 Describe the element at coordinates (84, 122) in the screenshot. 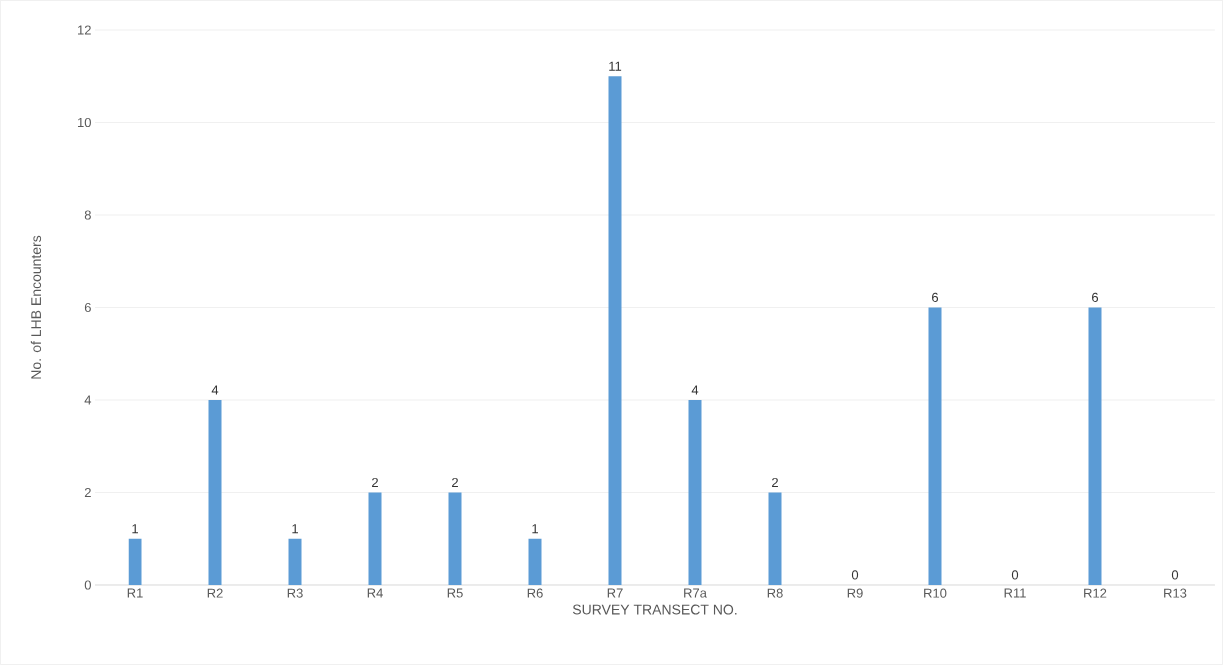

I see `y-tick-label: 10` at that location.